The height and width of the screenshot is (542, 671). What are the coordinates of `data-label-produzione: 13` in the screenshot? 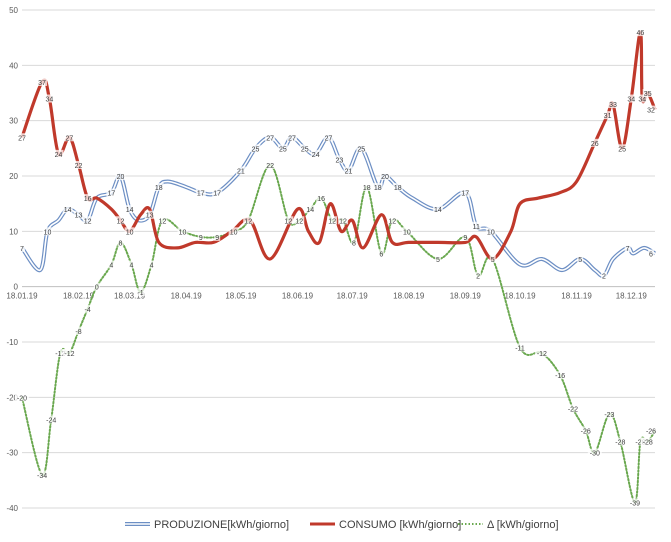 It's located at (79, 216).